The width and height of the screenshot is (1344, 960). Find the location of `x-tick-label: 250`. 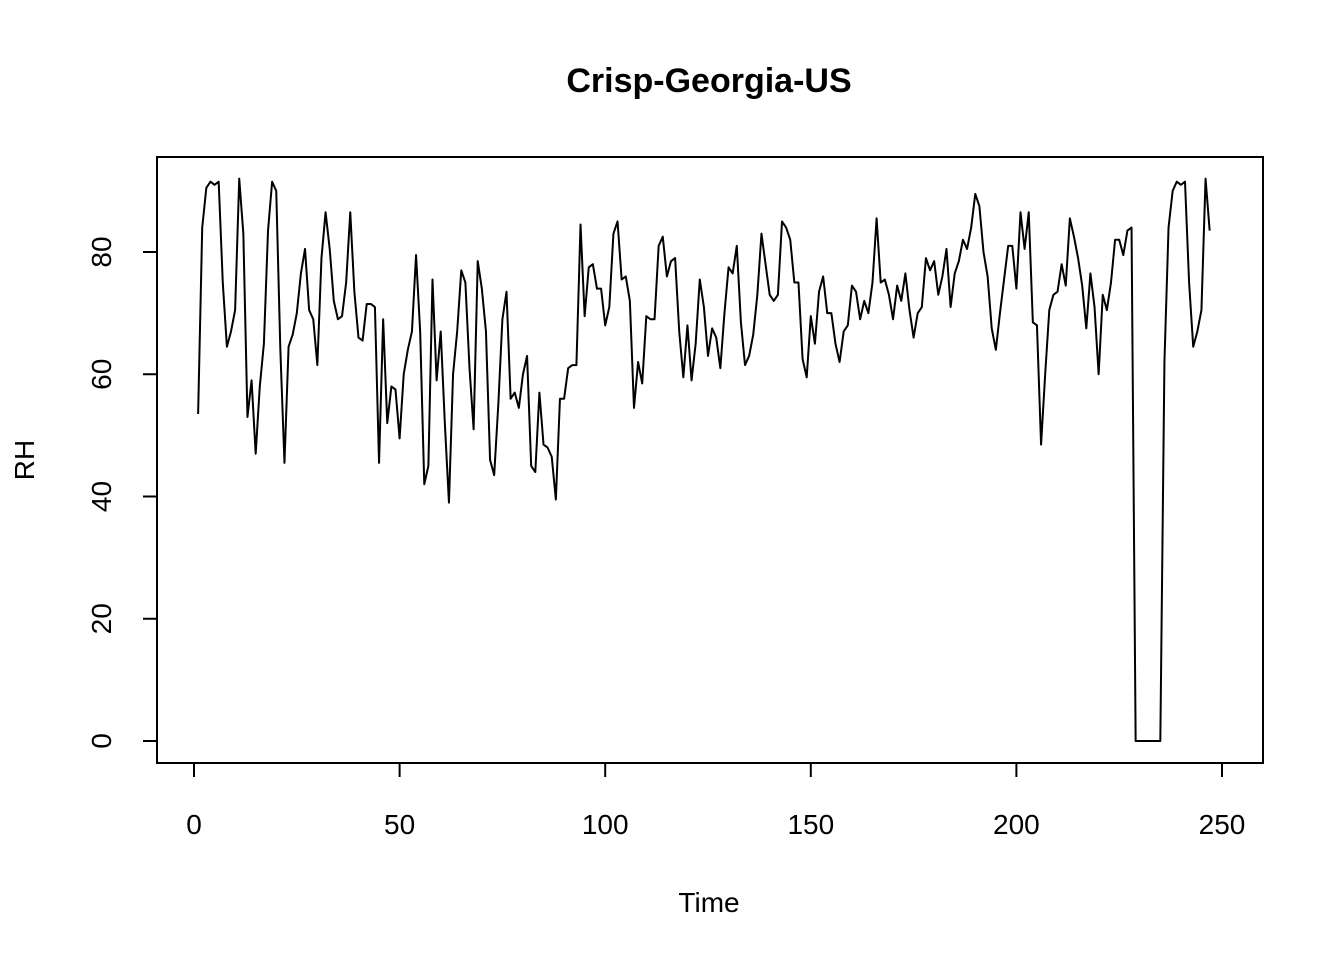

x-tick-label: 250 is located at coordinates (1222, 824).